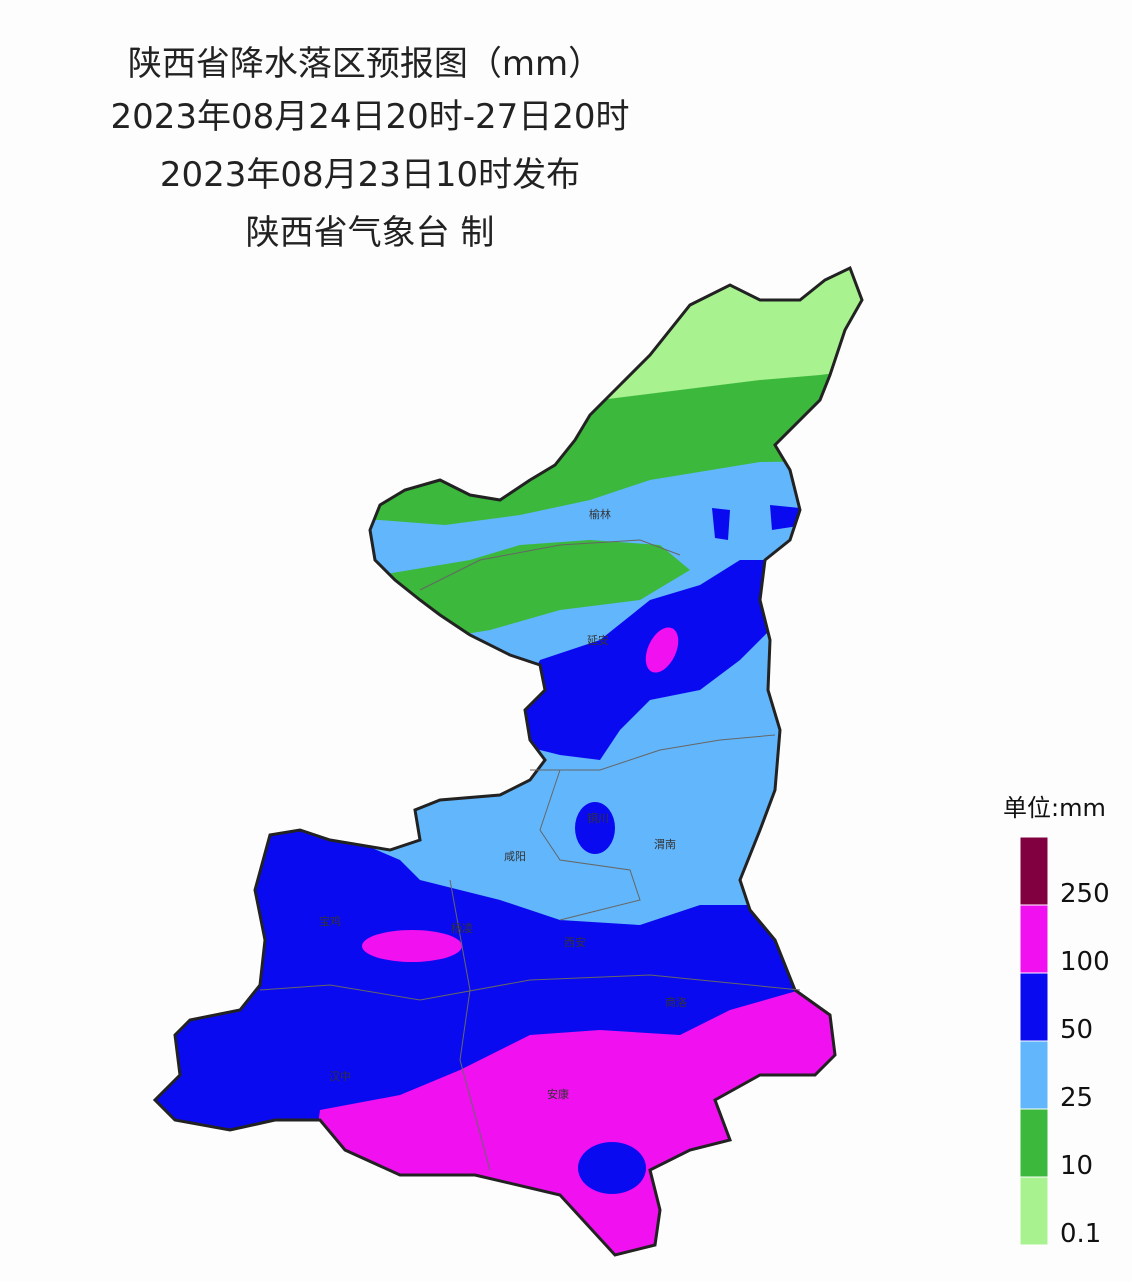 This screenshot has width=1132, height=1282. What do you see at coordinates (558, 1094) in the screenshot?
I see `city-label: 安康` at bounding box center [558, 1094].